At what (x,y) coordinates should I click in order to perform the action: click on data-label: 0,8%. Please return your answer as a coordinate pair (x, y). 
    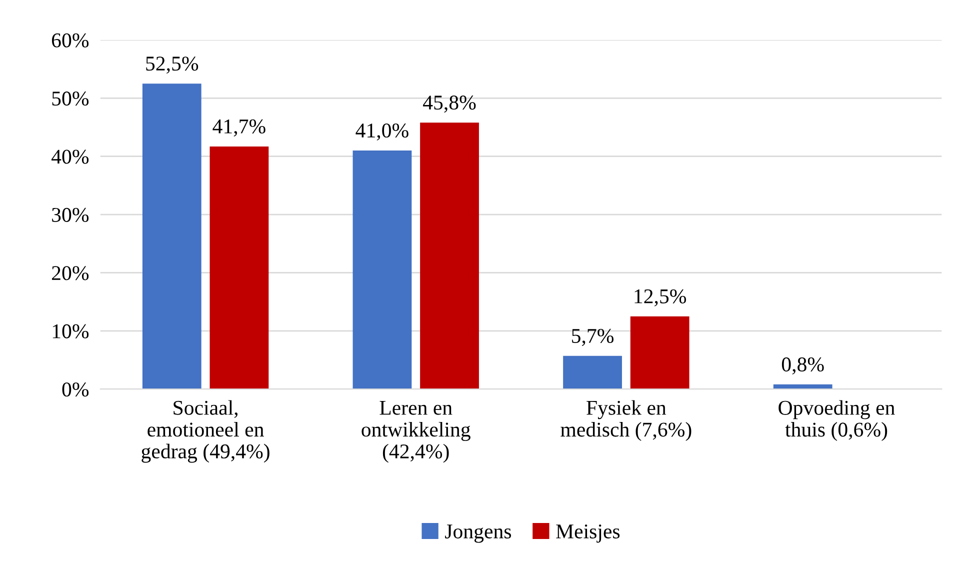
    Looking at the image, I should click on (803, 365).